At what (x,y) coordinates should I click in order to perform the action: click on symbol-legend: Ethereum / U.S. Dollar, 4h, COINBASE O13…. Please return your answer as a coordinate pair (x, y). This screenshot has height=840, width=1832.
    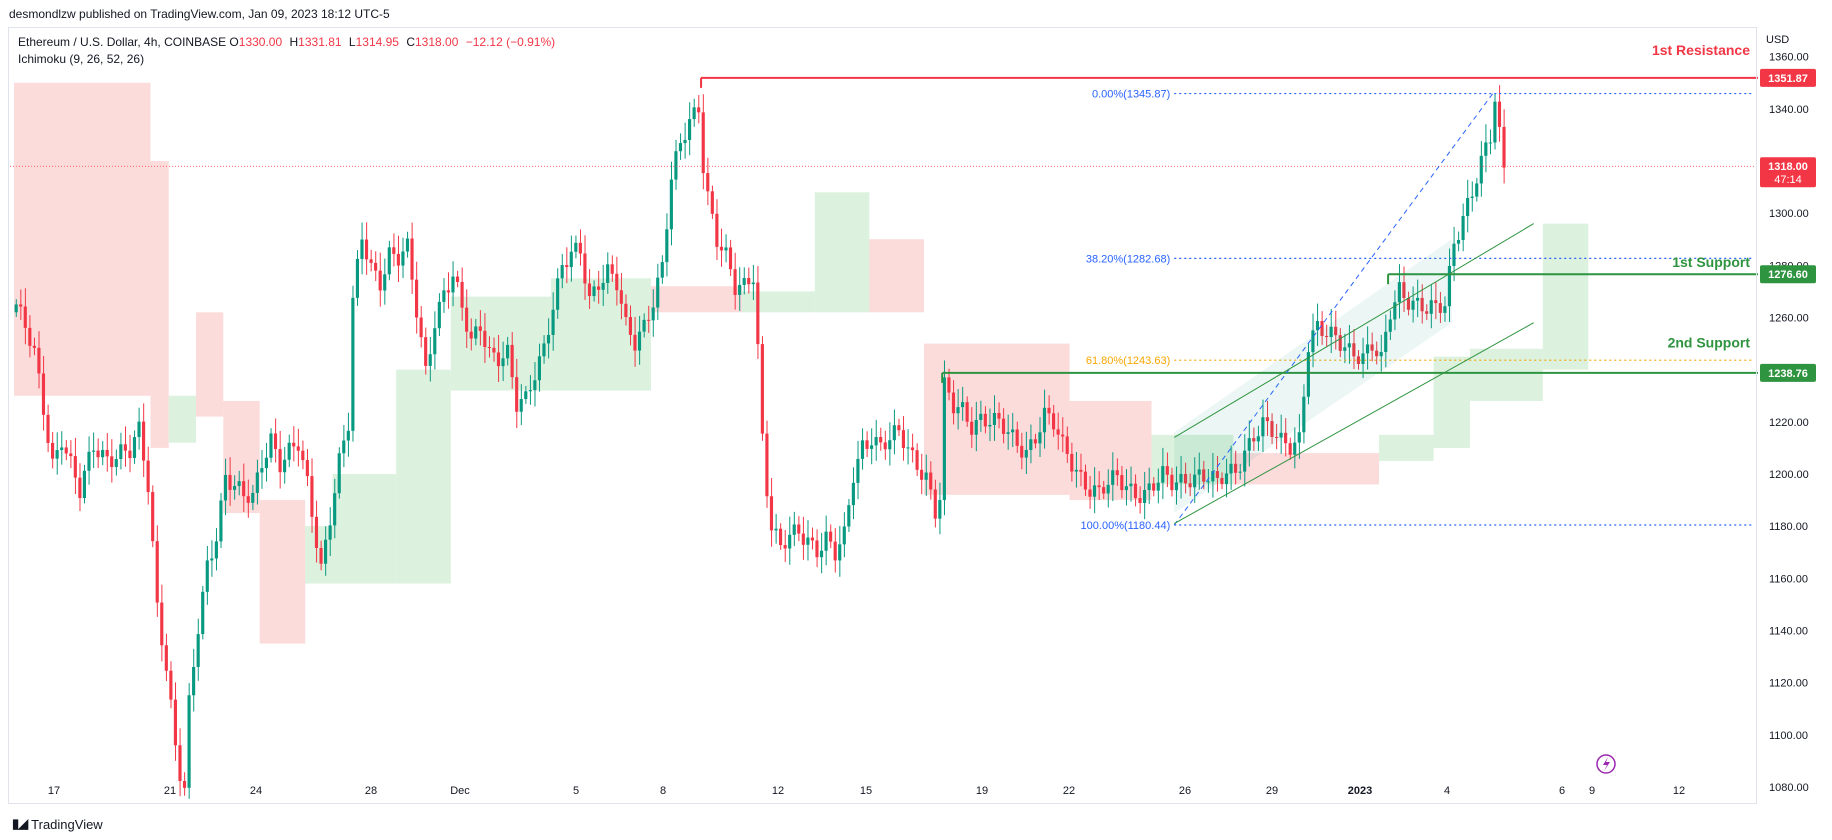
    Looking at the image, I should click on (288, 42).